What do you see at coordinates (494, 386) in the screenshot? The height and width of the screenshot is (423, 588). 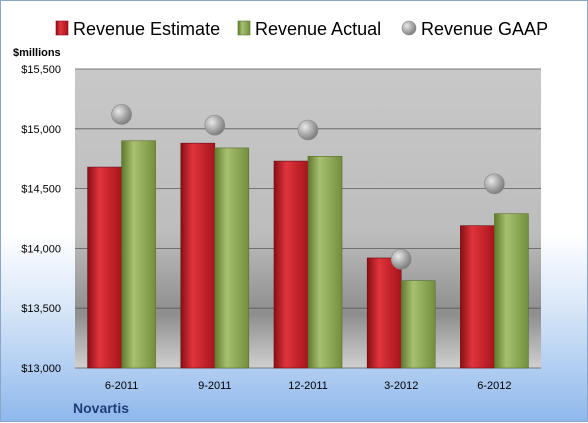 I see `x-tick-label: 6-2012` at bounding box center [494, 386].